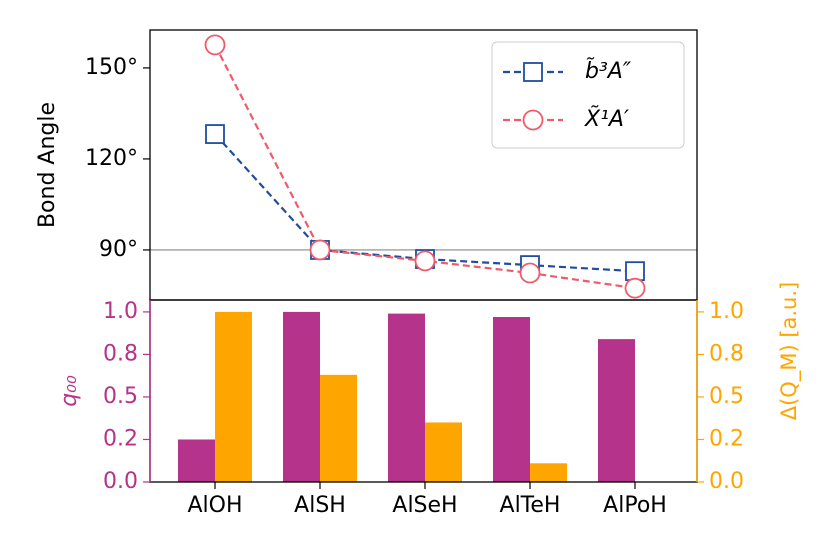 The height and width of the screenshot is (554, 830). What do you see at coordinates (726, 396) in the screenshot?
I see `y2-tick-label: 0.5` at bounding box center [726, 396].